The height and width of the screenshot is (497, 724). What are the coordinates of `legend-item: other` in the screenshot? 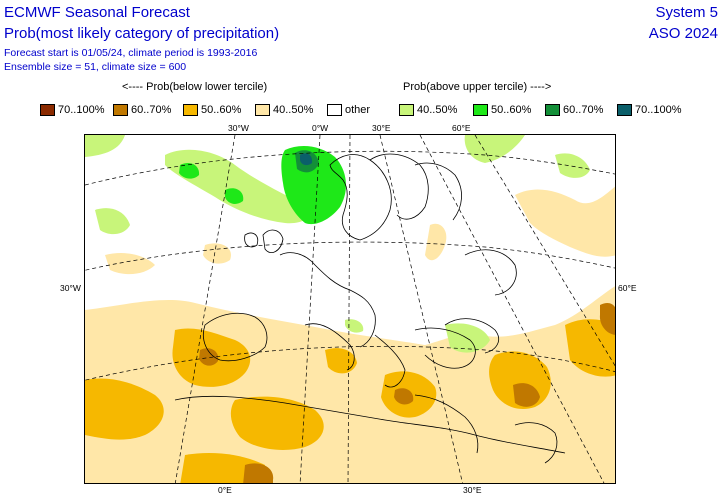 It's located at (348, 110).